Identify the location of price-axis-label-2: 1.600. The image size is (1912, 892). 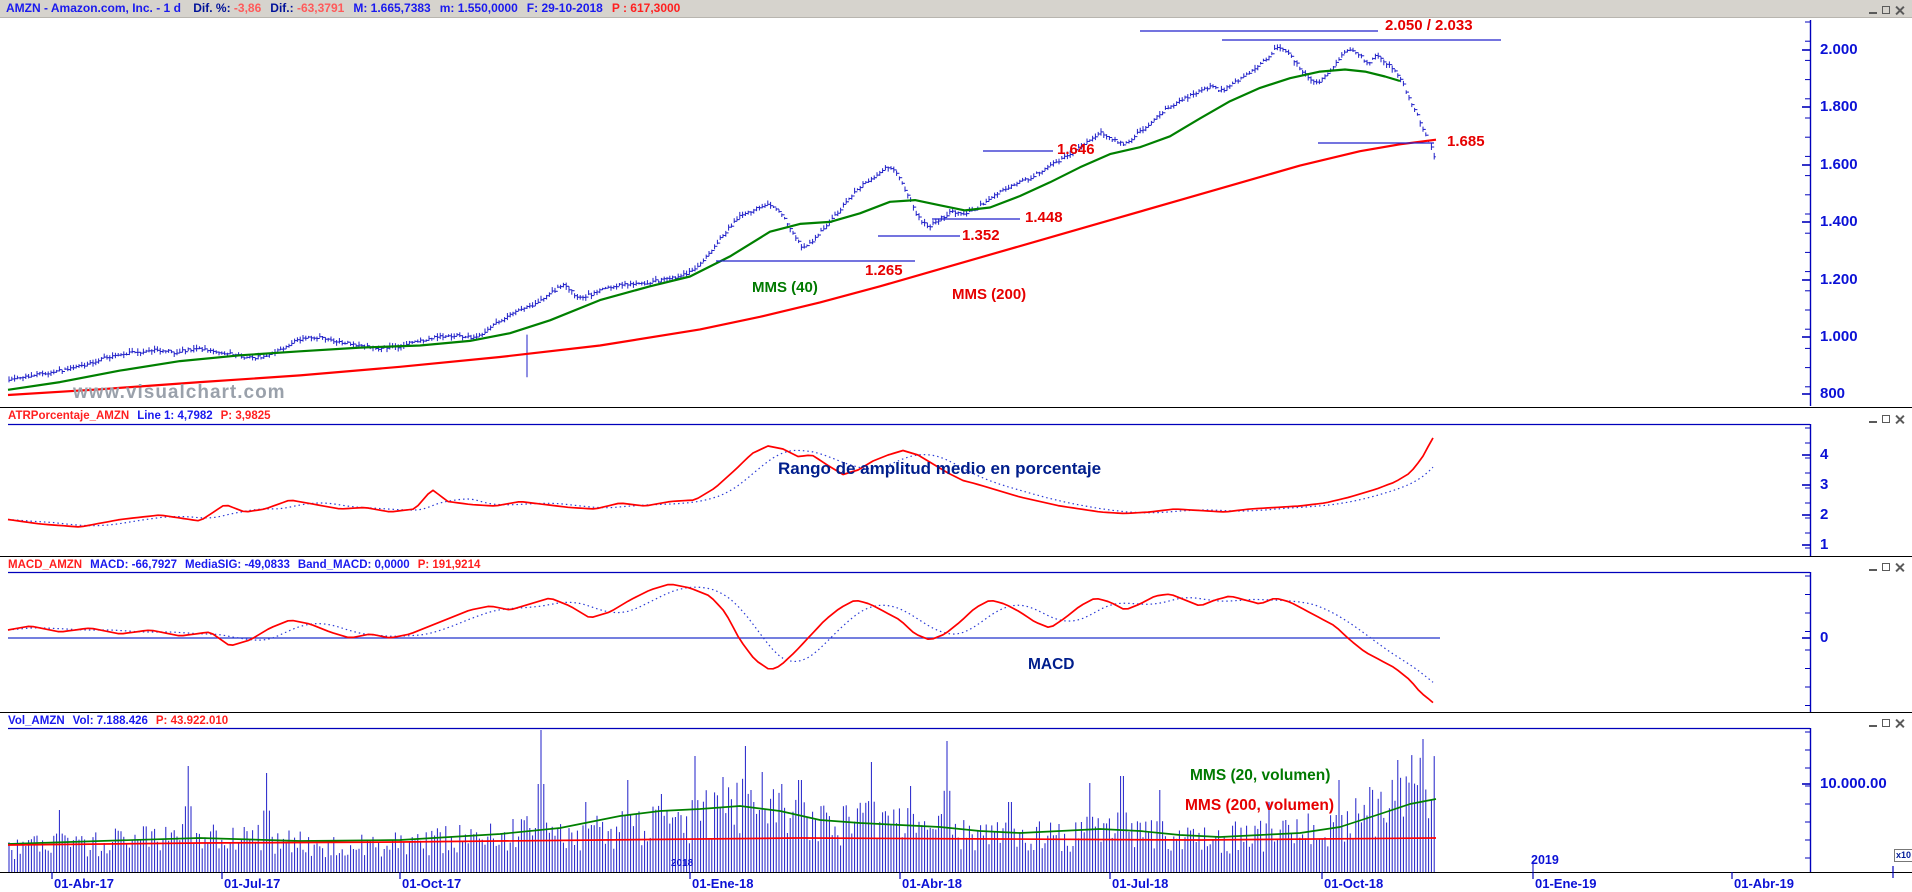
(1839, 164).